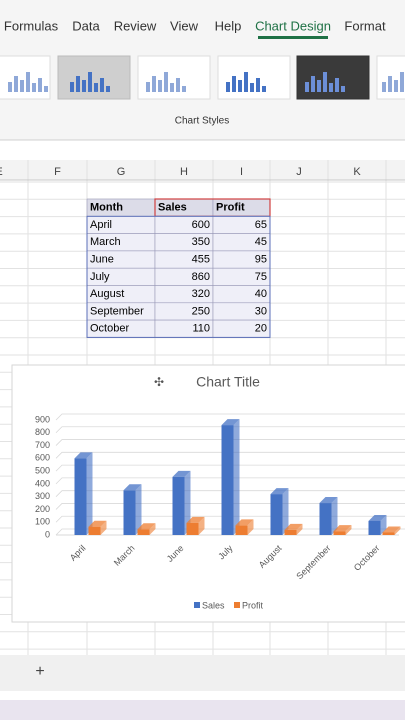 The height and width of the screenshot is (720, 405). I want to click on cell-text: 110, so click(201, 329).